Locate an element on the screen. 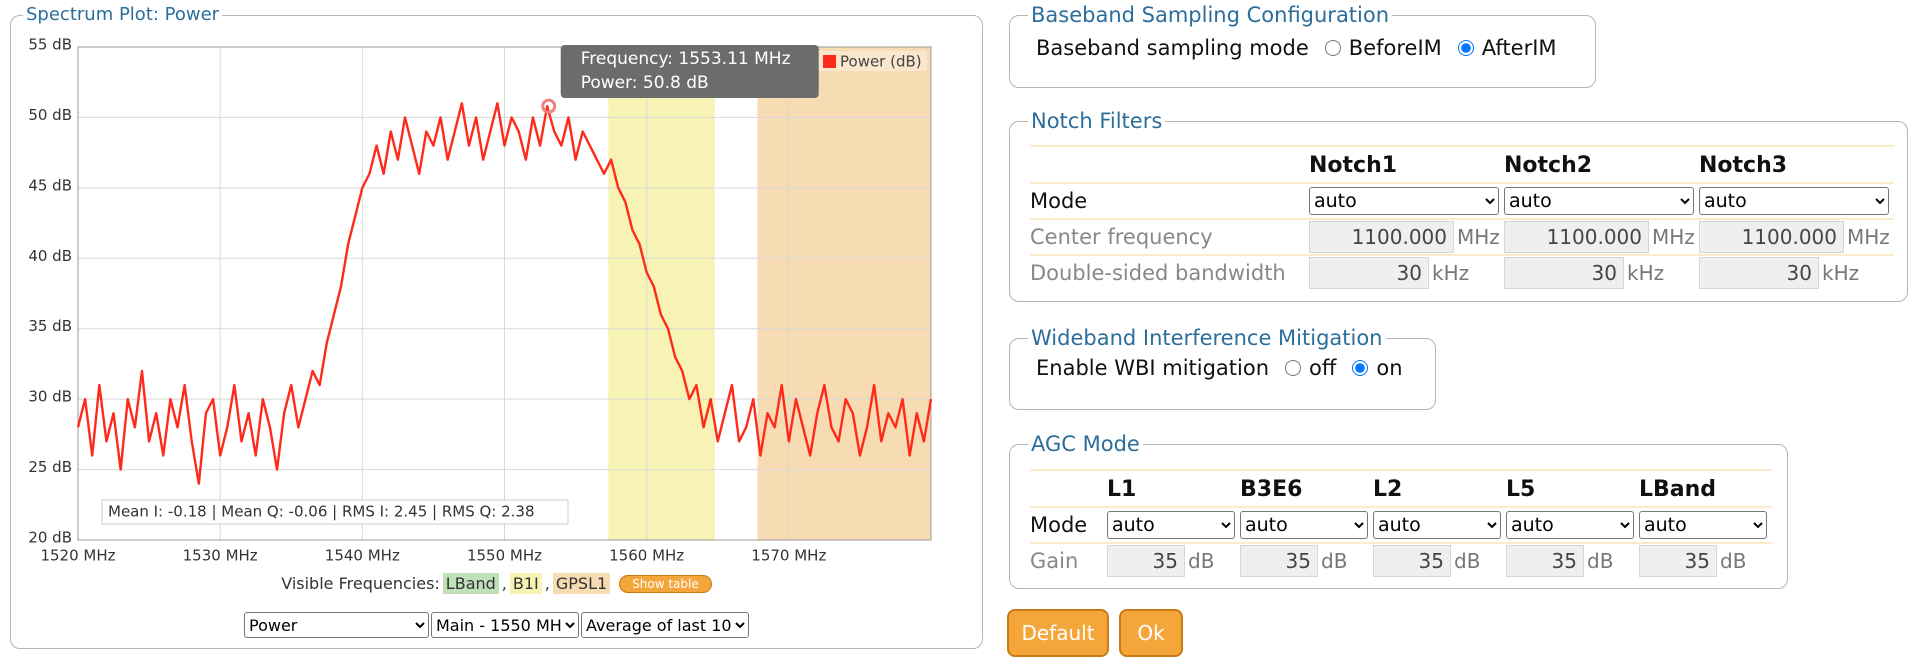 Image resolution: width=1920 pixels, height=664 pixels. column-header: Notch2 is located at coordinates (1548, 165).